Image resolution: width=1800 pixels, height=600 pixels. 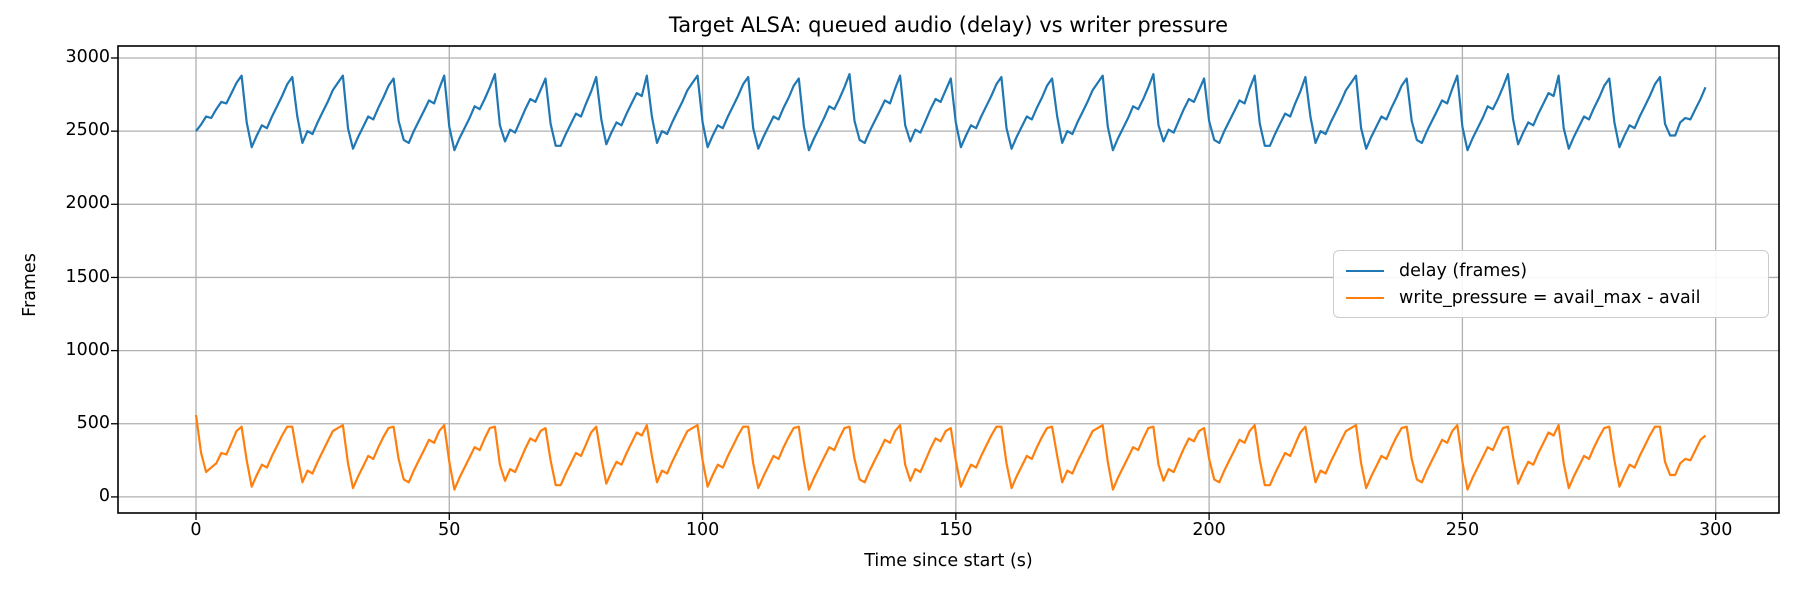 What do you see at coordinates (1209, 530) in the screenshot?
I see `x-tick-label-200: 200` at bounding box center [1209, 530].